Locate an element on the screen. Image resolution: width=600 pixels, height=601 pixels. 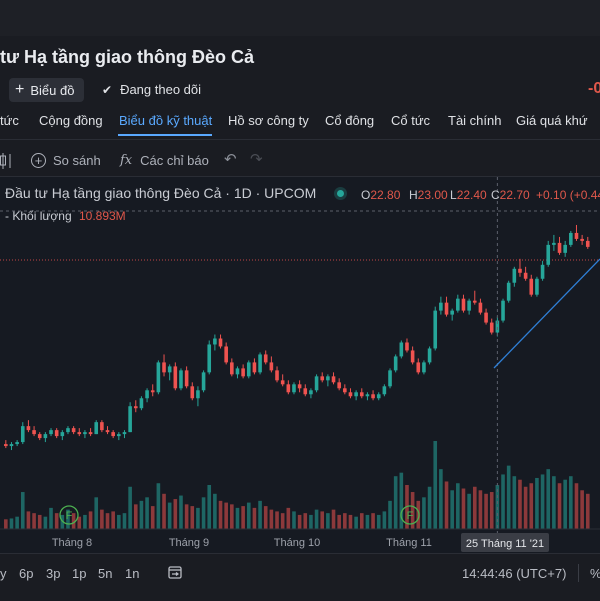
tab-price-history: Giá quá khứ is located at coordinates (552, 120).